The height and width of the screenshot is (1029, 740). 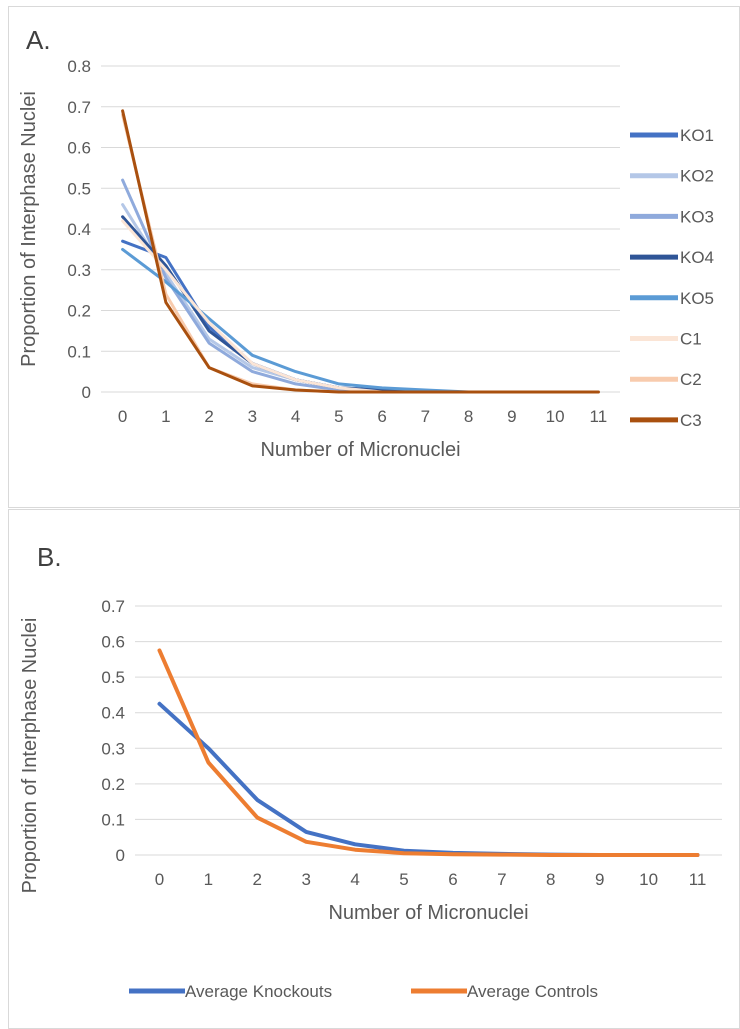 I want to click on legend-label: KO3, so click(x=697, y=216).